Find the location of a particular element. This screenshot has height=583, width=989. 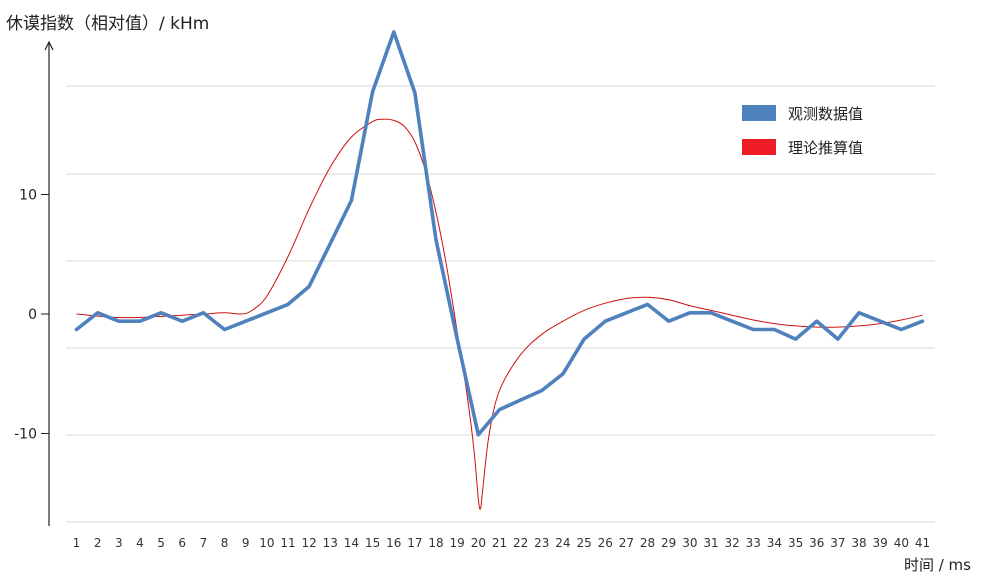

x-tick-label: 10 is located at coordinates (266, 543).